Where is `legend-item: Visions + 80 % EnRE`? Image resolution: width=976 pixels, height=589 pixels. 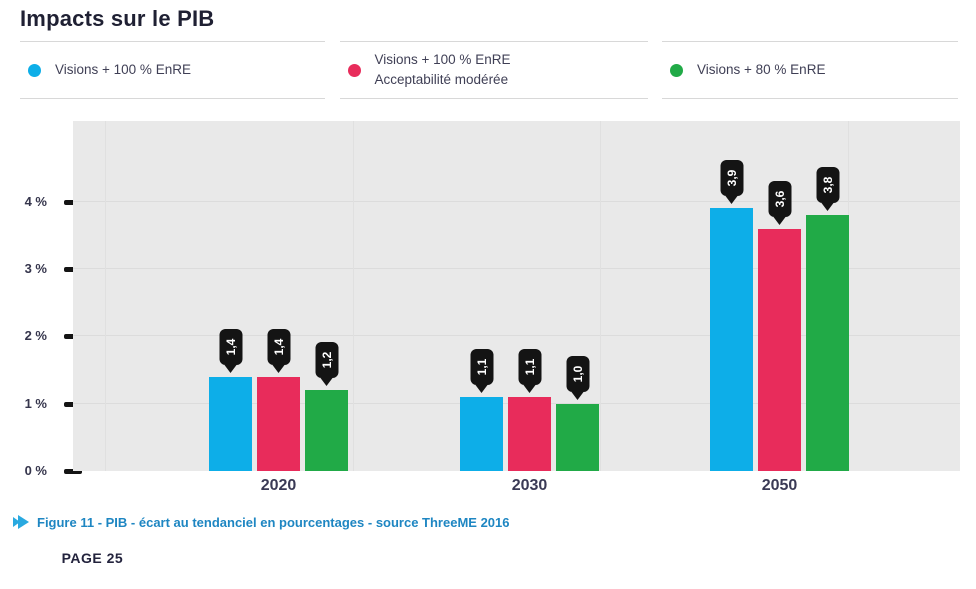 legend-item: Visions + 80 % EnRE is located at coordinates (810, 70).